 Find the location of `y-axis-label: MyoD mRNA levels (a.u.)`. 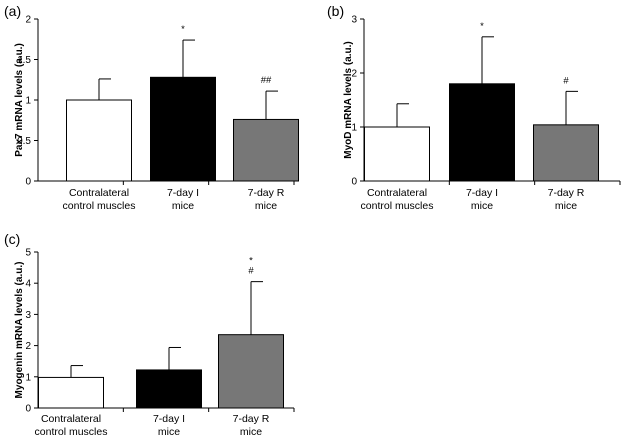

y-axis-label: MyoD mRNA levels (a.u.) is located at coordinates (348, 99).